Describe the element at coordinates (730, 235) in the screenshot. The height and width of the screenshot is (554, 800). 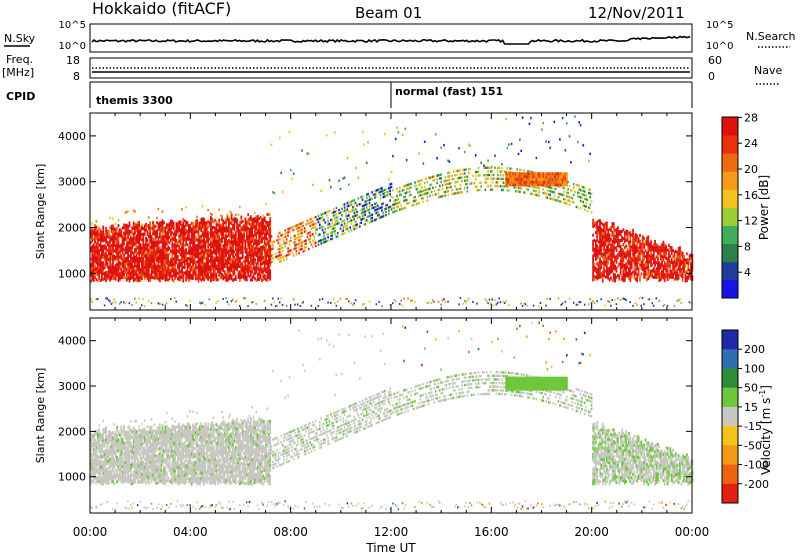
I see `colorbar-swatch` at that location.